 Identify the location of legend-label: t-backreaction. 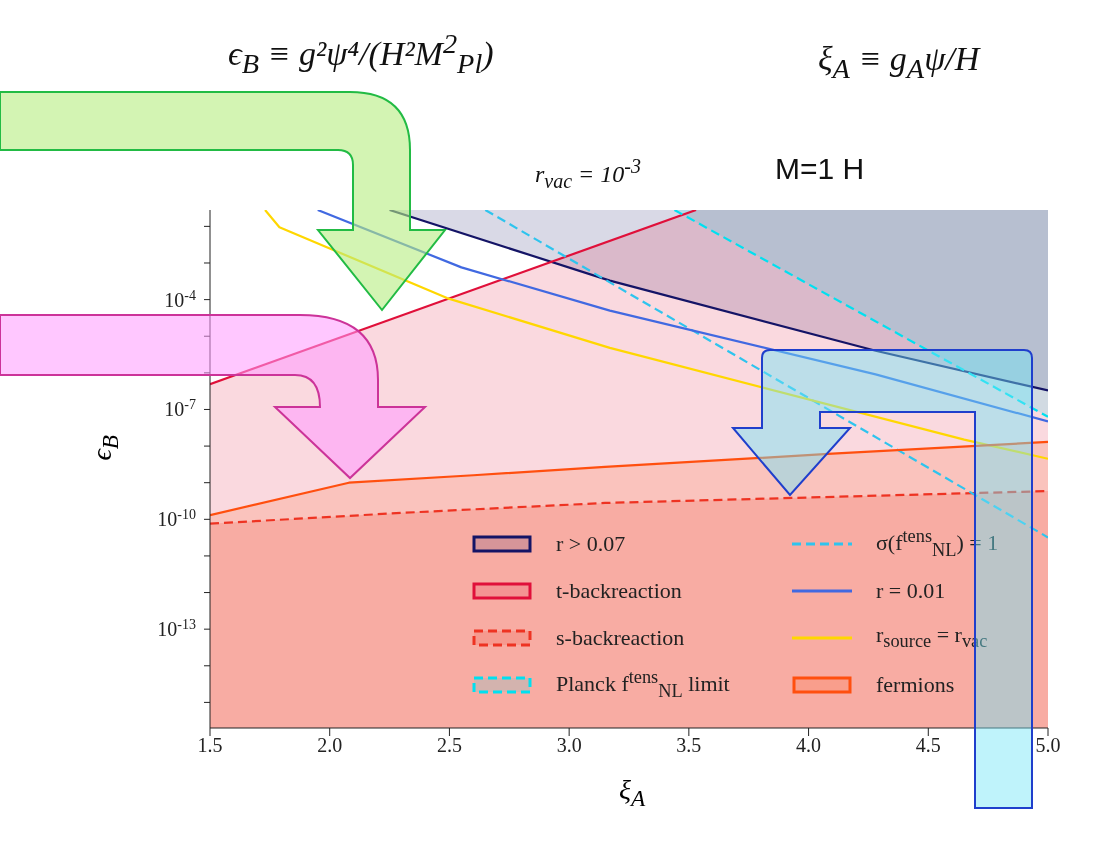
(619, 590).